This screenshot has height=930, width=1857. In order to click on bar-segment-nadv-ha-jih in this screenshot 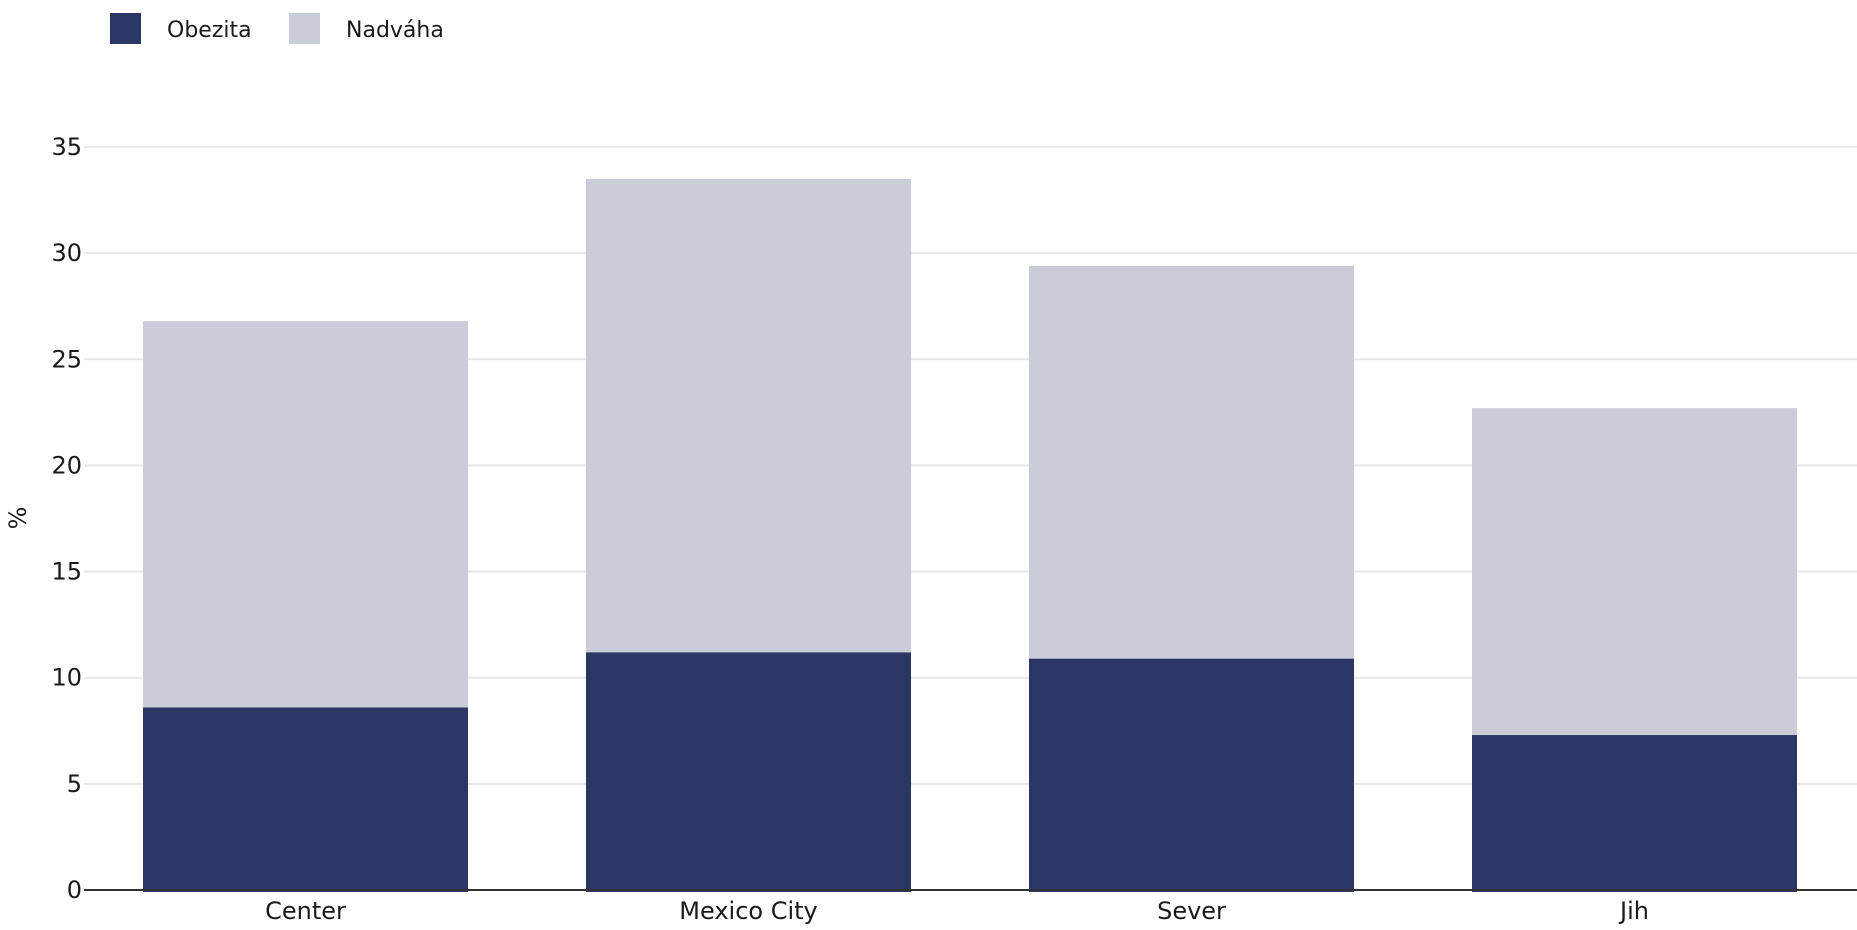, I will do `click(1634, 572)`.